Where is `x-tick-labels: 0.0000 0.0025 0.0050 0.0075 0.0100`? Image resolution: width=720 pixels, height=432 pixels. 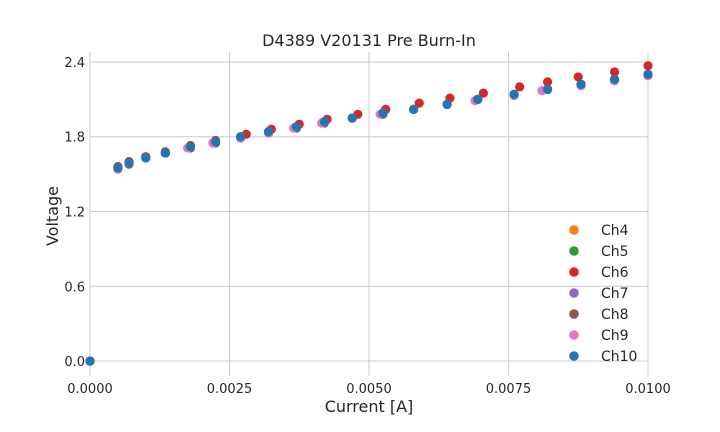
x-tick-labels: 0.0000 0.0025 0.0050 0.0075 0.0100 is located at coordinates (369, 389).